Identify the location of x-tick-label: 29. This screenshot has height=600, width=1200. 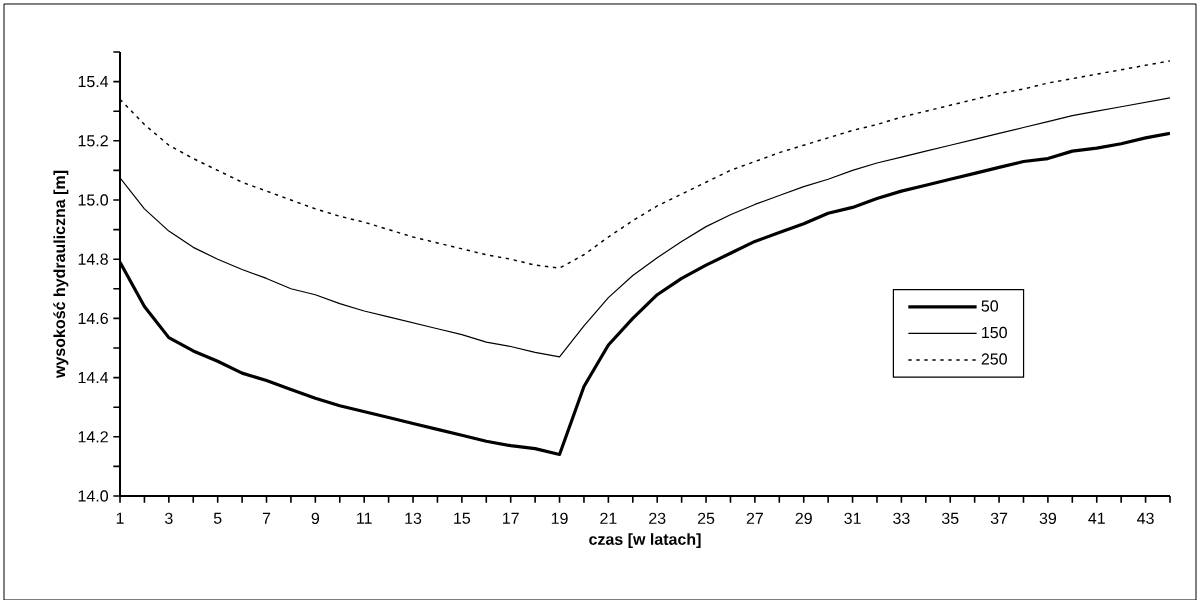
(803, 518).